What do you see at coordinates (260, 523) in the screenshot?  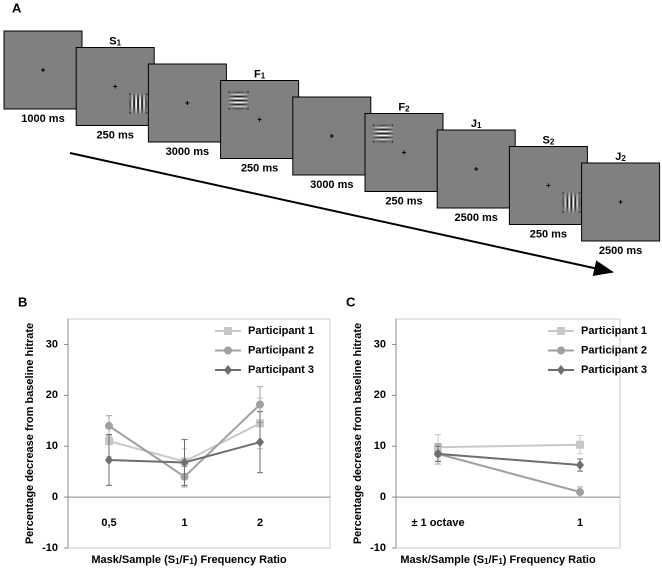 I see `x-tick-label: 2` at bounding box center [260, 523].